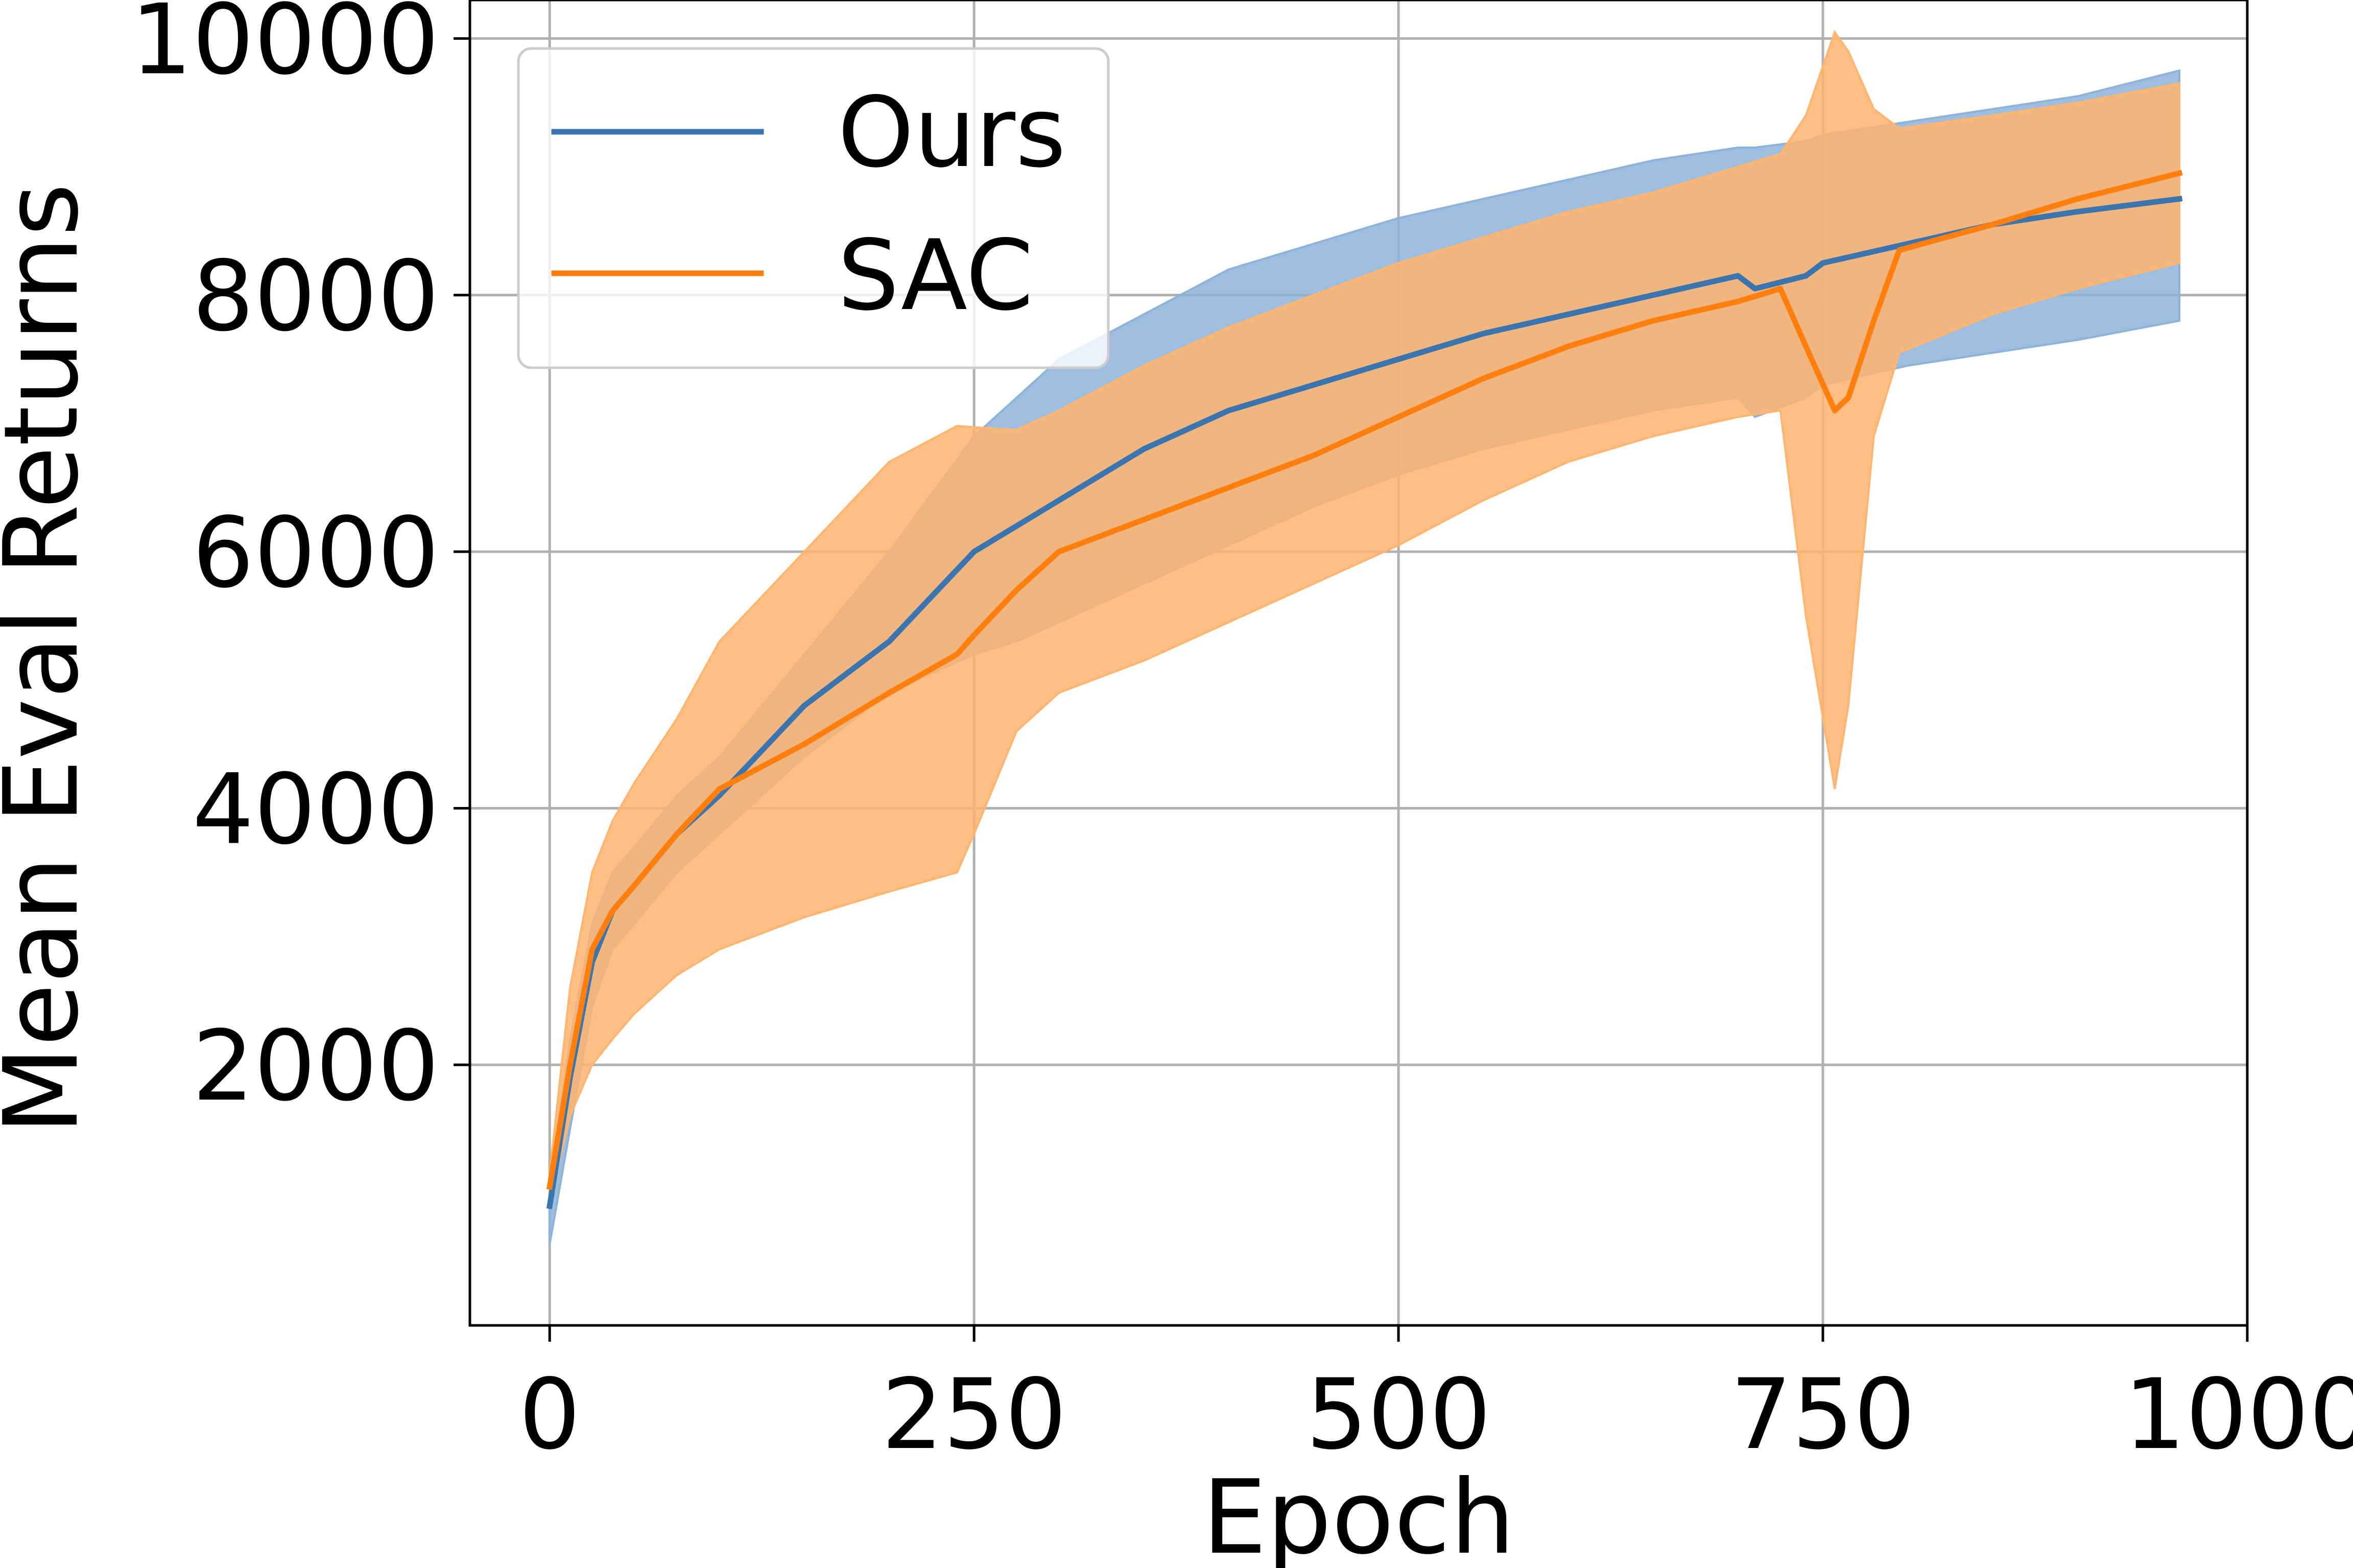  I want to click on x-tick-label: 750, so click(1823, 1414).